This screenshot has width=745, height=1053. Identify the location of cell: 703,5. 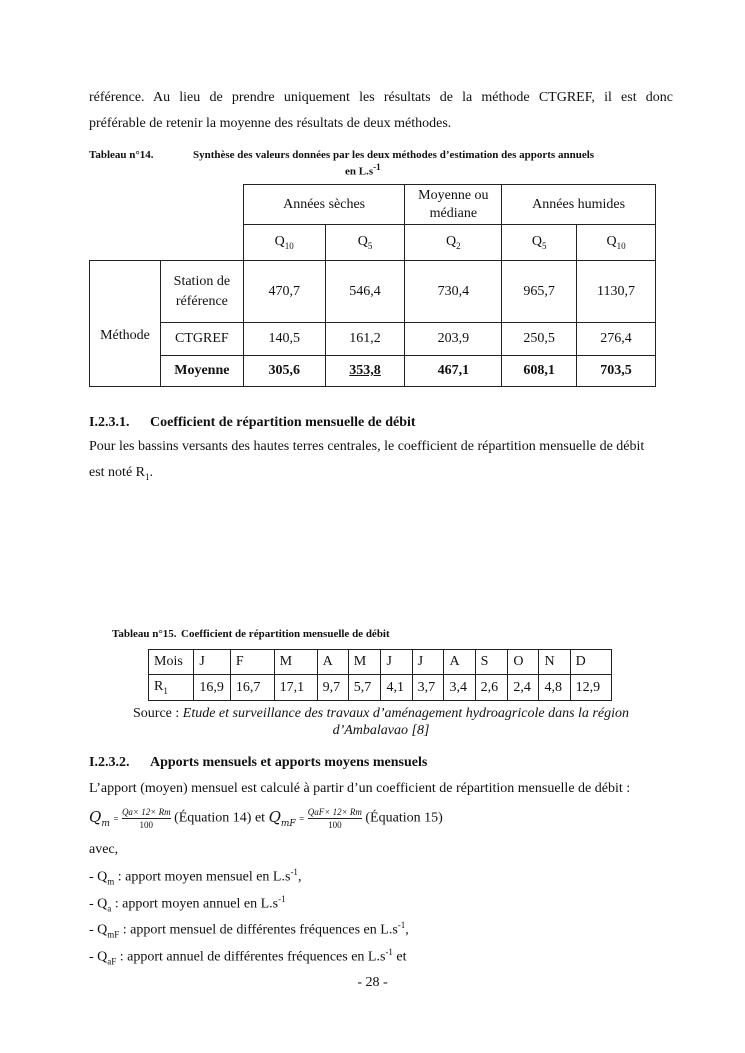
(616, 371).